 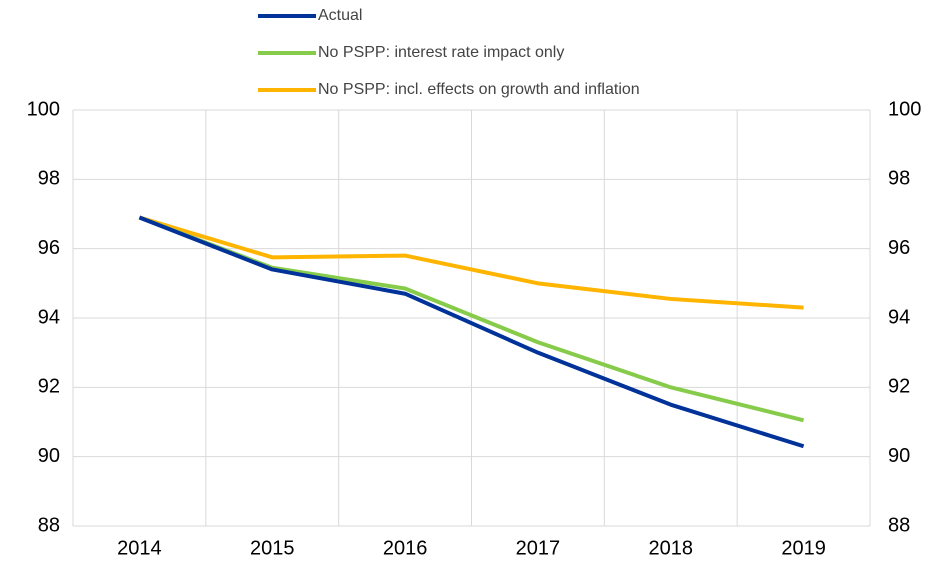 I want to click on legend-label: No PSPP: interest rate impact only, so click(x=441, y=52).